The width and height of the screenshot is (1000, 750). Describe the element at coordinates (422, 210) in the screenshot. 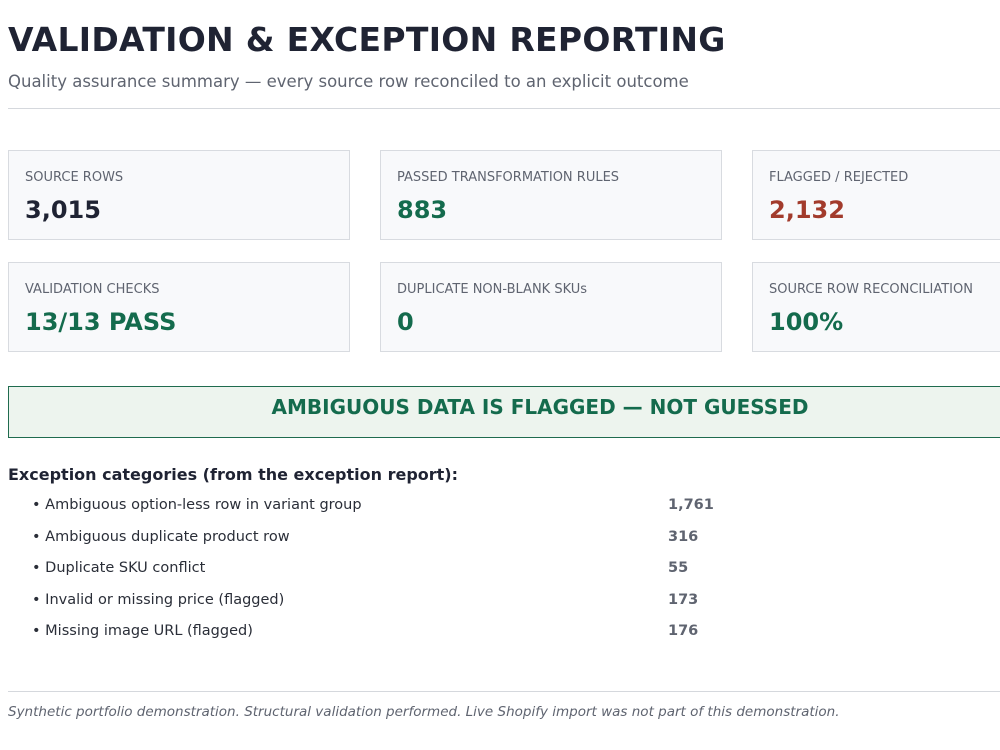

I see `card-value: 883` at that location.